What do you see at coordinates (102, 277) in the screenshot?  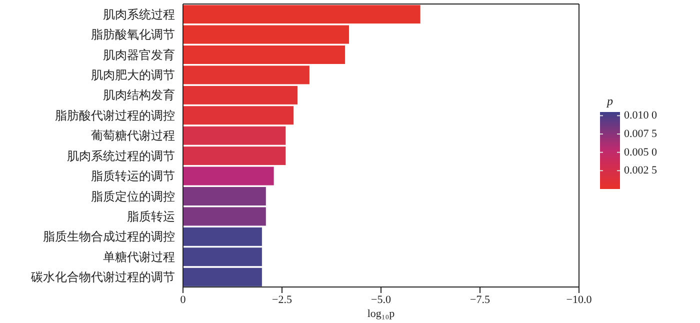 I see `y-tick-label: 碳水化合物代谢过程的调节` at bounding box center [102, 277].